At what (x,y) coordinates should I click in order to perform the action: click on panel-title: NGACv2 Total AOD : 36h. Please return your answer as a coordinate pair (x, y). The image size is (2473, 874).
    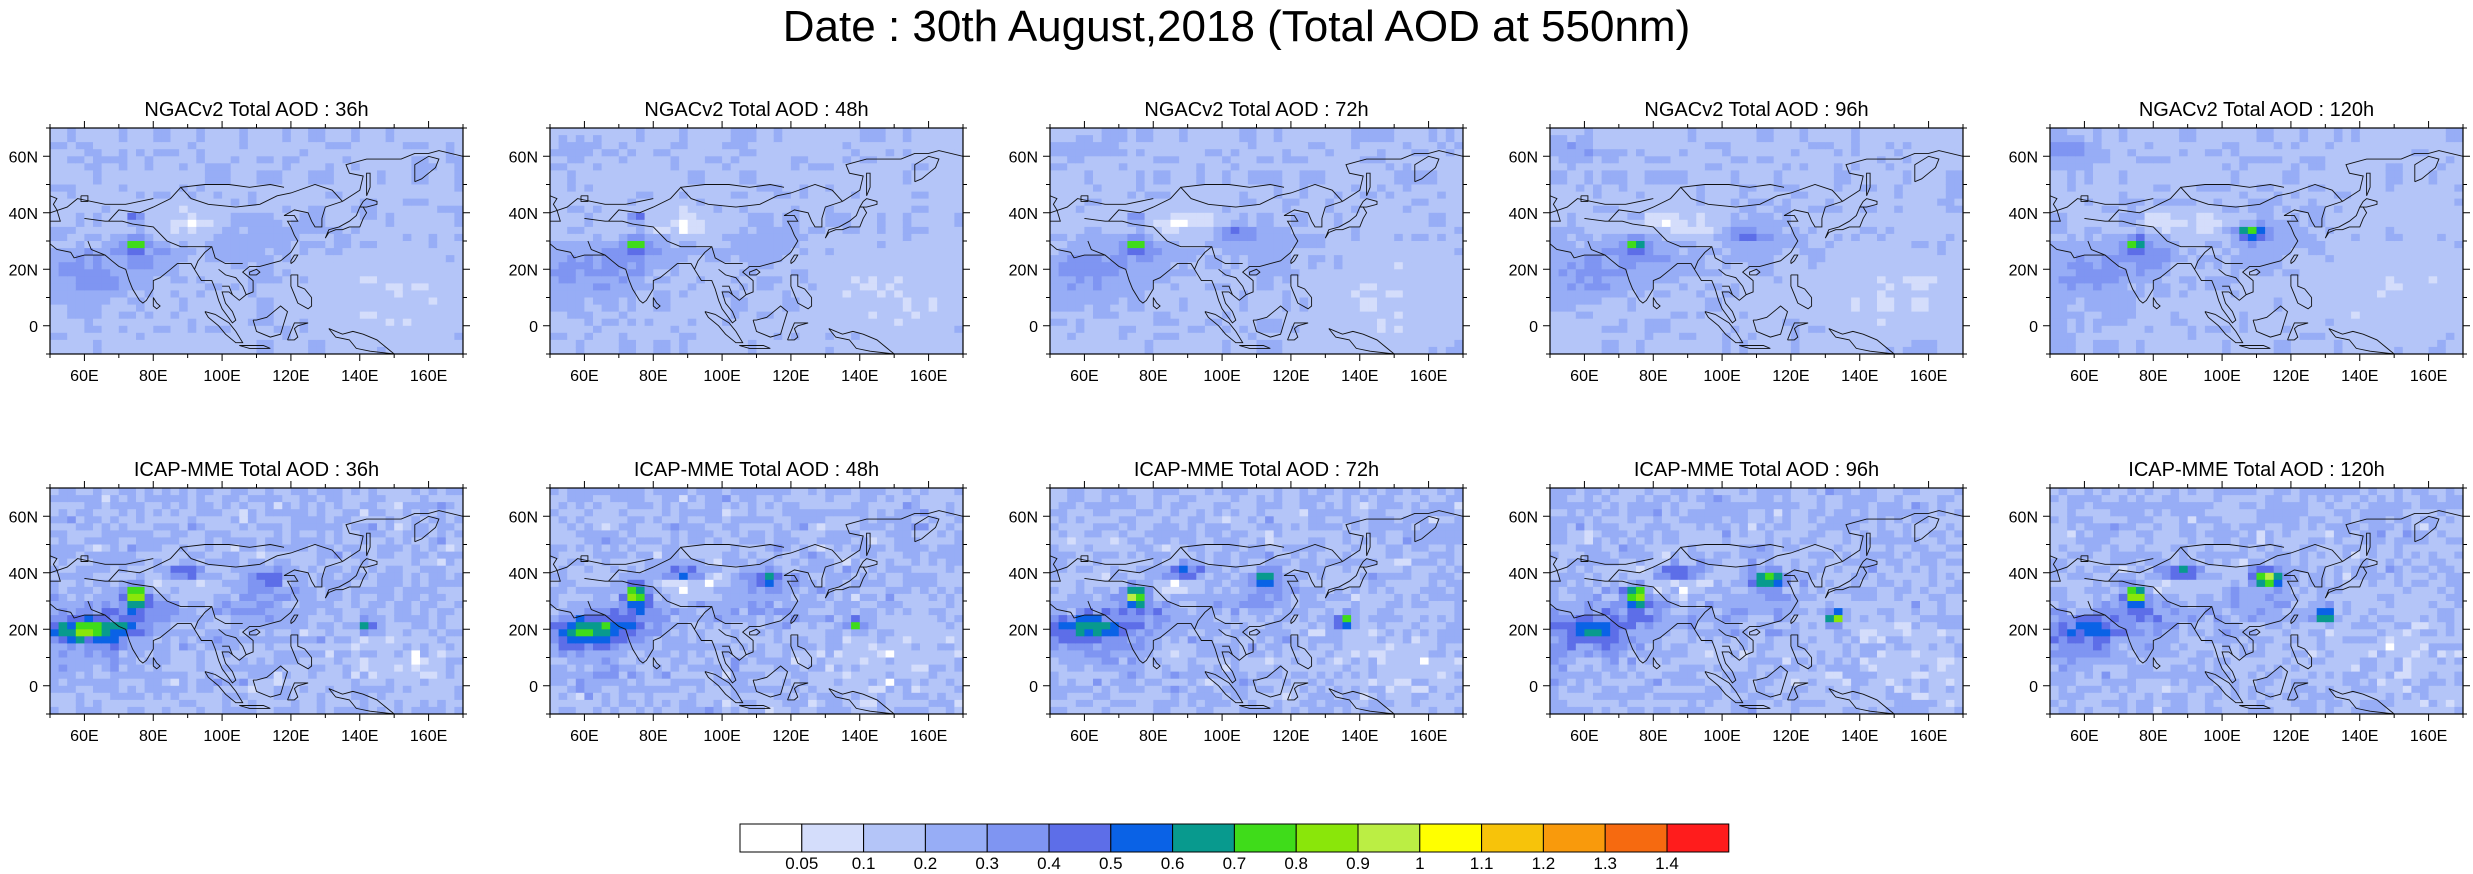
    Looking at the image, I should click on (256, 110).